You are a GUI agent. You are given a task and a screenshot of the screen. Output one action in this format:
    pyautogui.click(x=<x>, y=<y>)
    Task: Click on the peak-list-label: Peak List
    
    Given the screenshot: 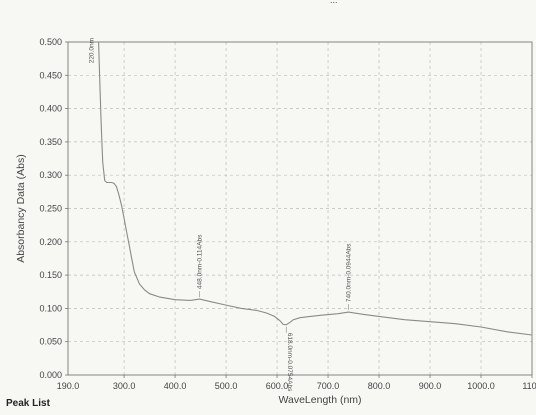 What is the action you would take?
    pyautogui.click(x=28, y=403)
    